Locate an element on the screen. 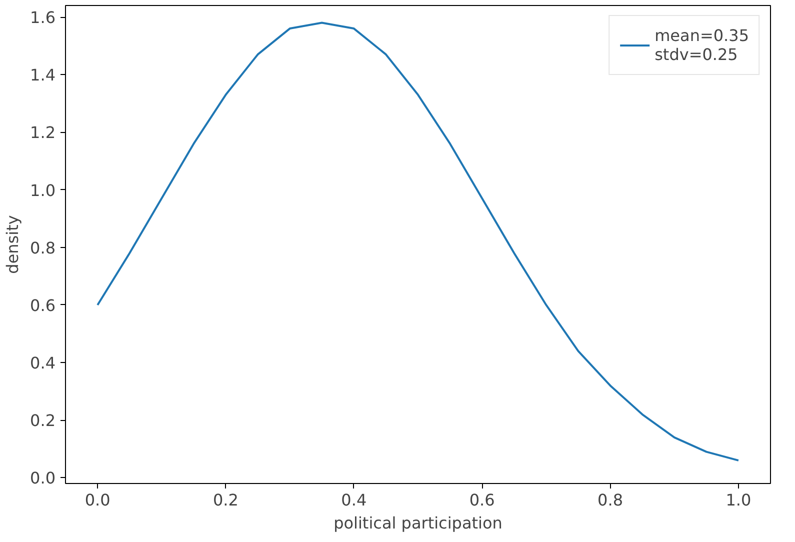 The height and width of the screenshot is (542, 795). x-tick-label: 0.2 is located at coordinates (225, 500).